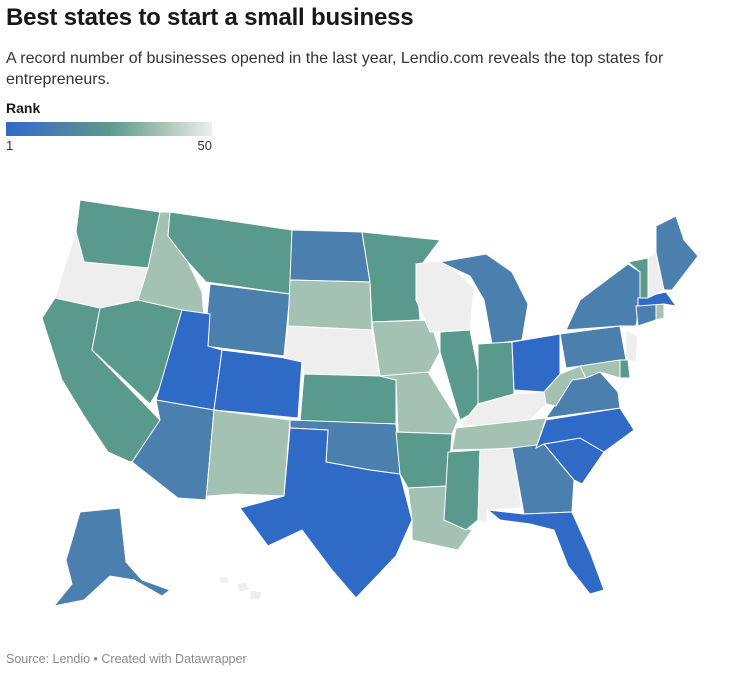  Describe the element at coordinates (646, 315) in the screenshot. I see `state-CT` at that location.